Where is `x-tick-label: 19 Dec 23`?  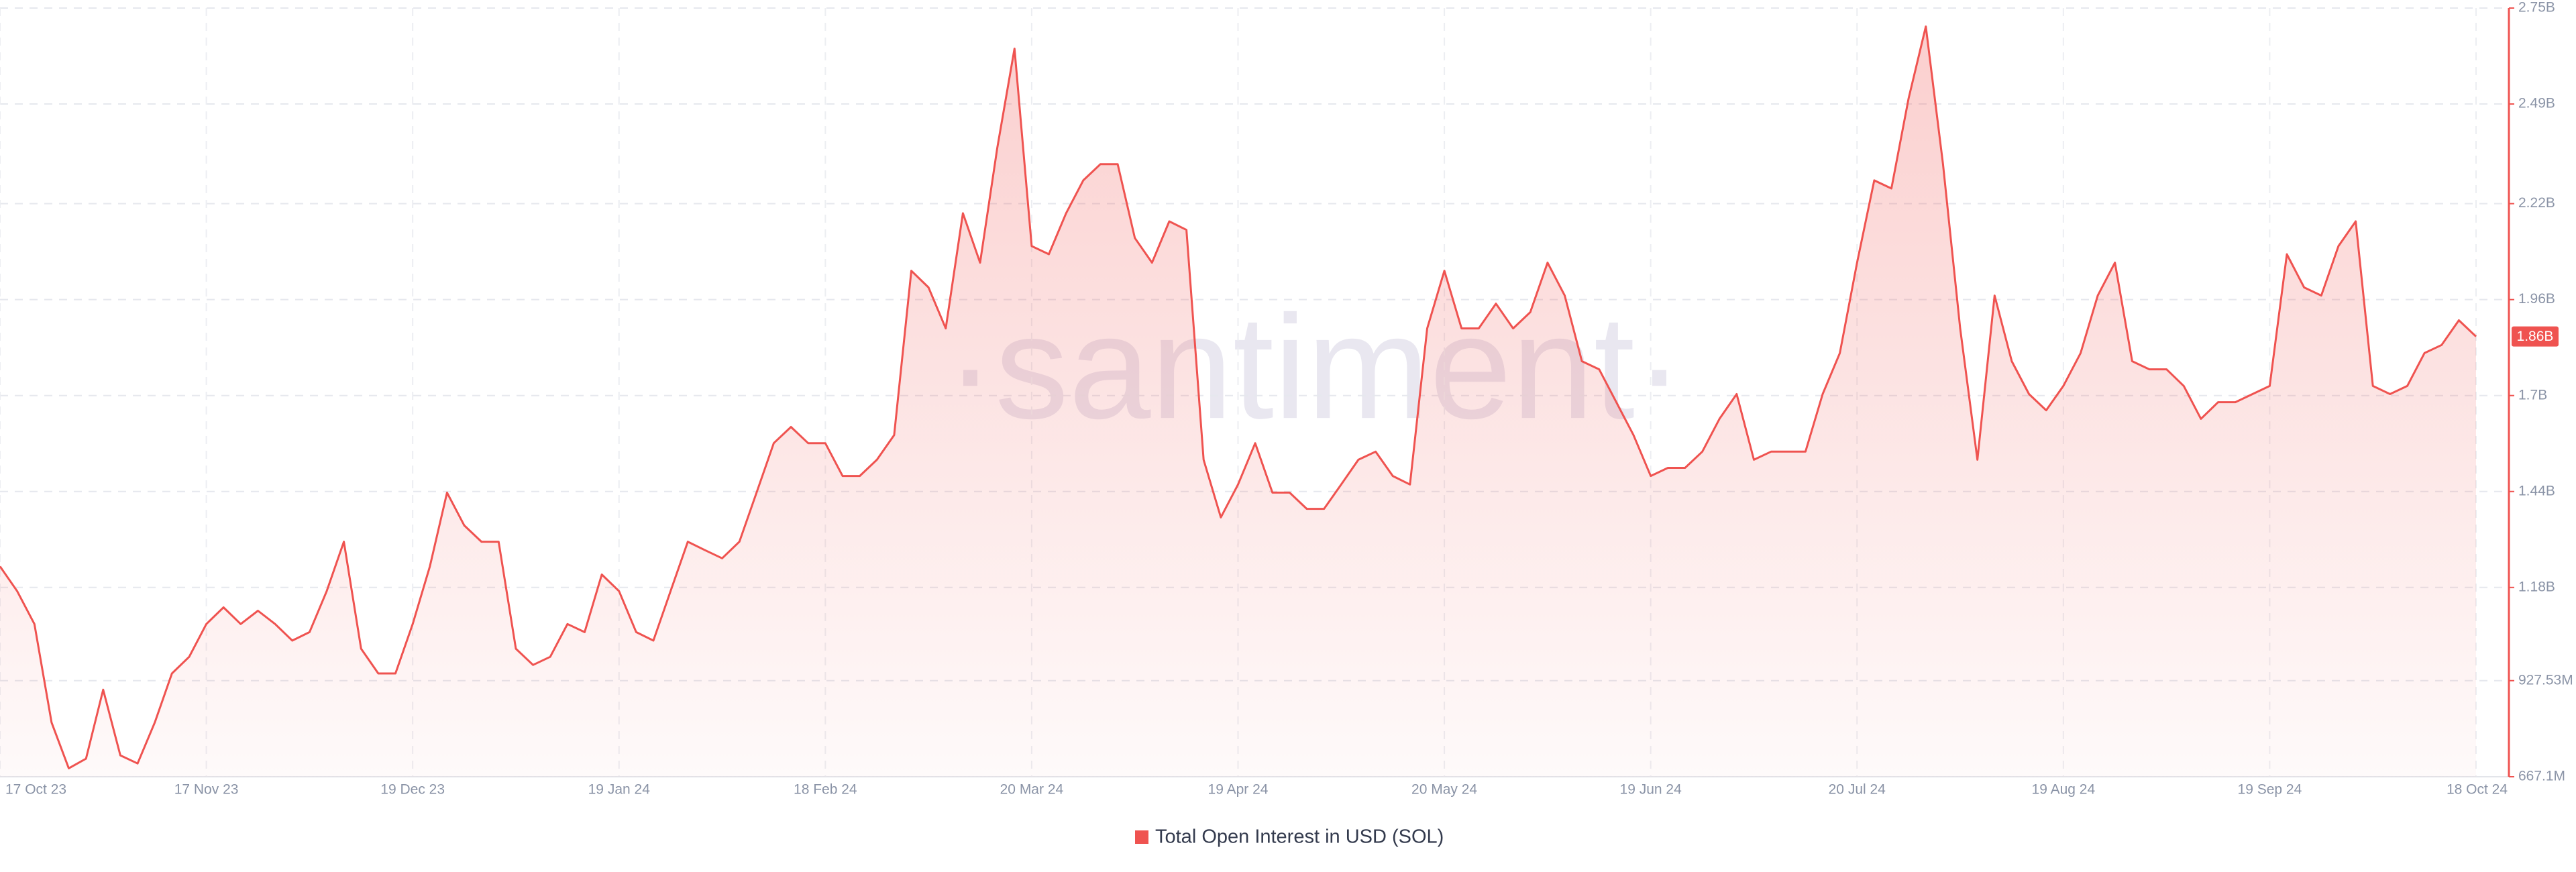 x-tick-label: 19 Dec 23 is located at coordinates (412, 790).